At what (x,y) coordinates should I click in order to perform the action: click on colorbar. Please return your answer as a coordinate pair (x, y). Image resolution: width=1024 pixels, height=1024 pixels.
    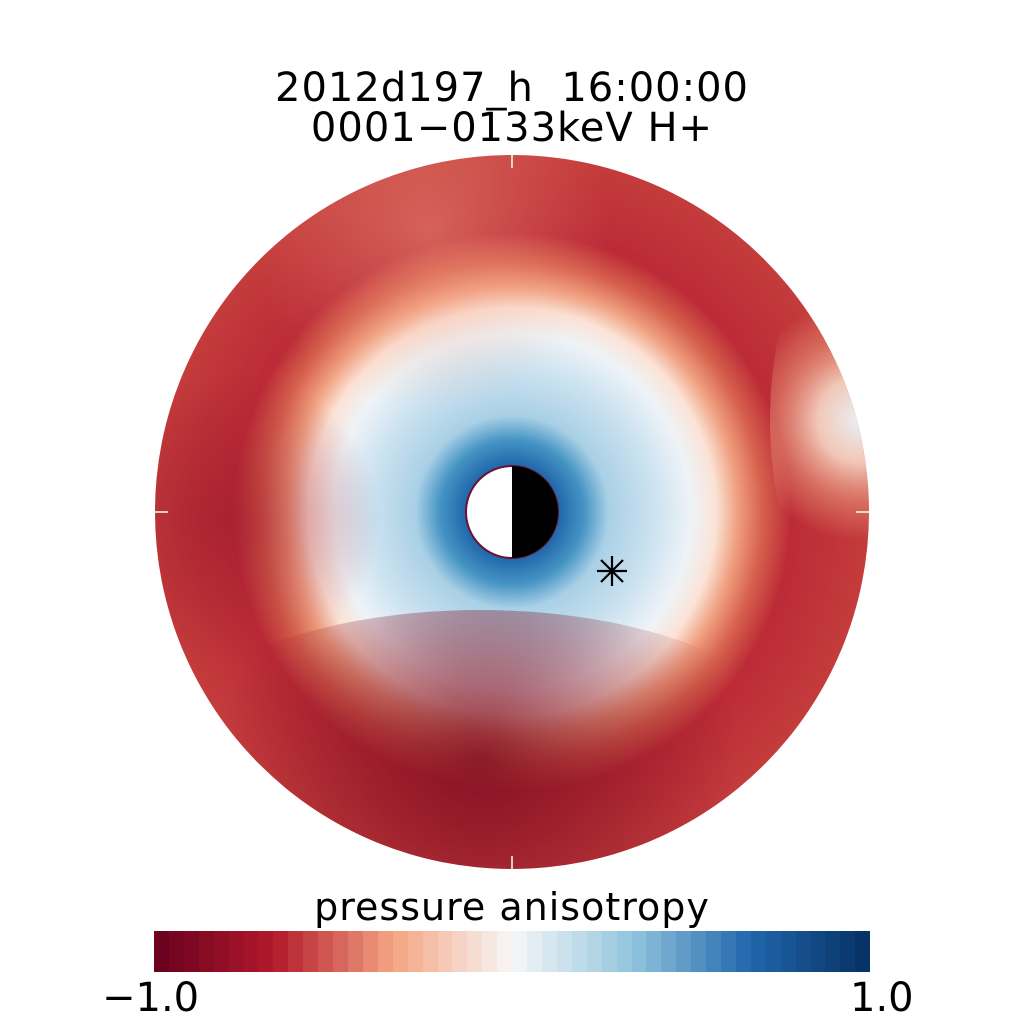
    Looking at the image, I should click on (512, 951).